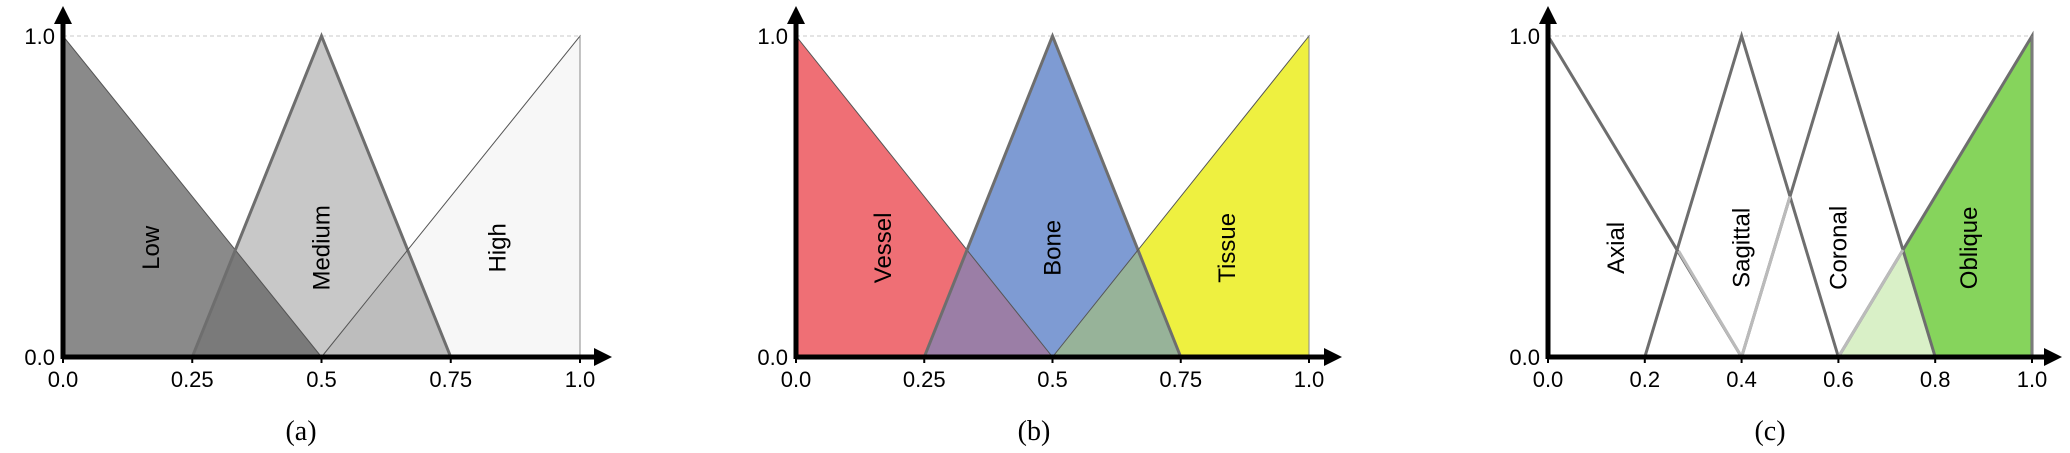 This screenshot has height=453, width=2070. Describe the element at coordinates (1616, 248) in the screenshot. I see `region-label-axial: Axial` at that location.